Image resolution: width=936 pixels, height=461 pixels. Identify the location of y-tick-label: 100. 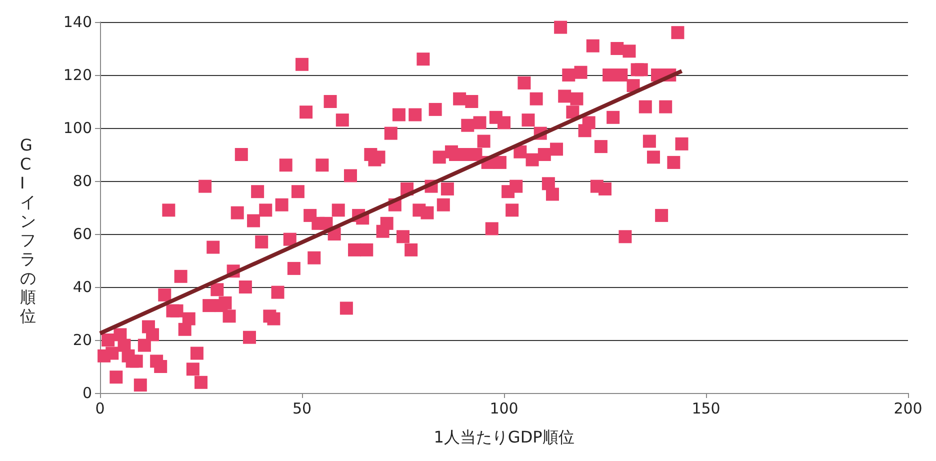
(77, 128).